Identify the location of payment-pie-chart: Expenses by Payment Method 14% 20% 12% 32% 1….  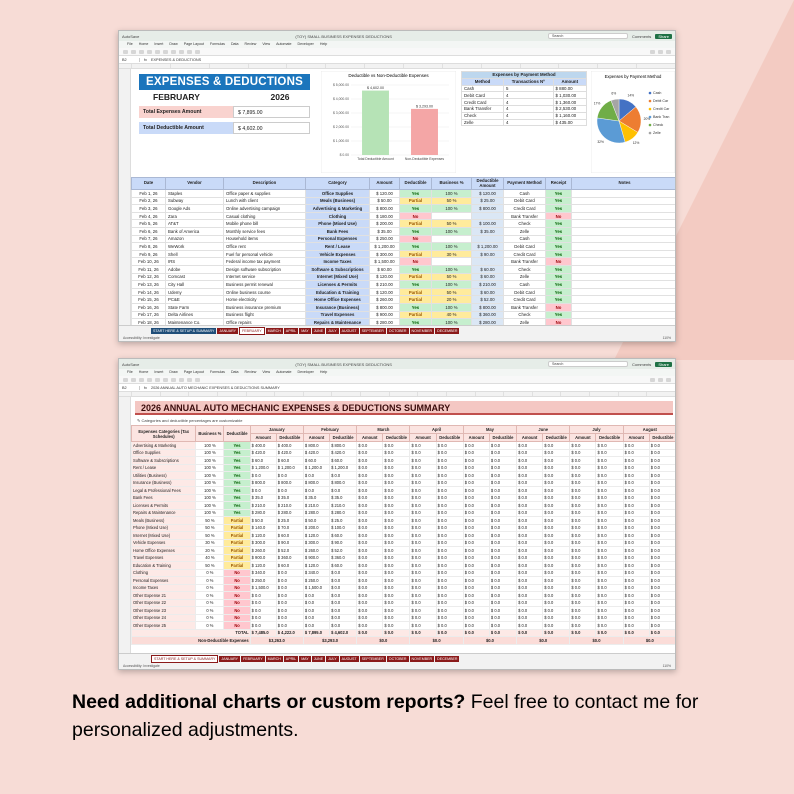
(633, 122).